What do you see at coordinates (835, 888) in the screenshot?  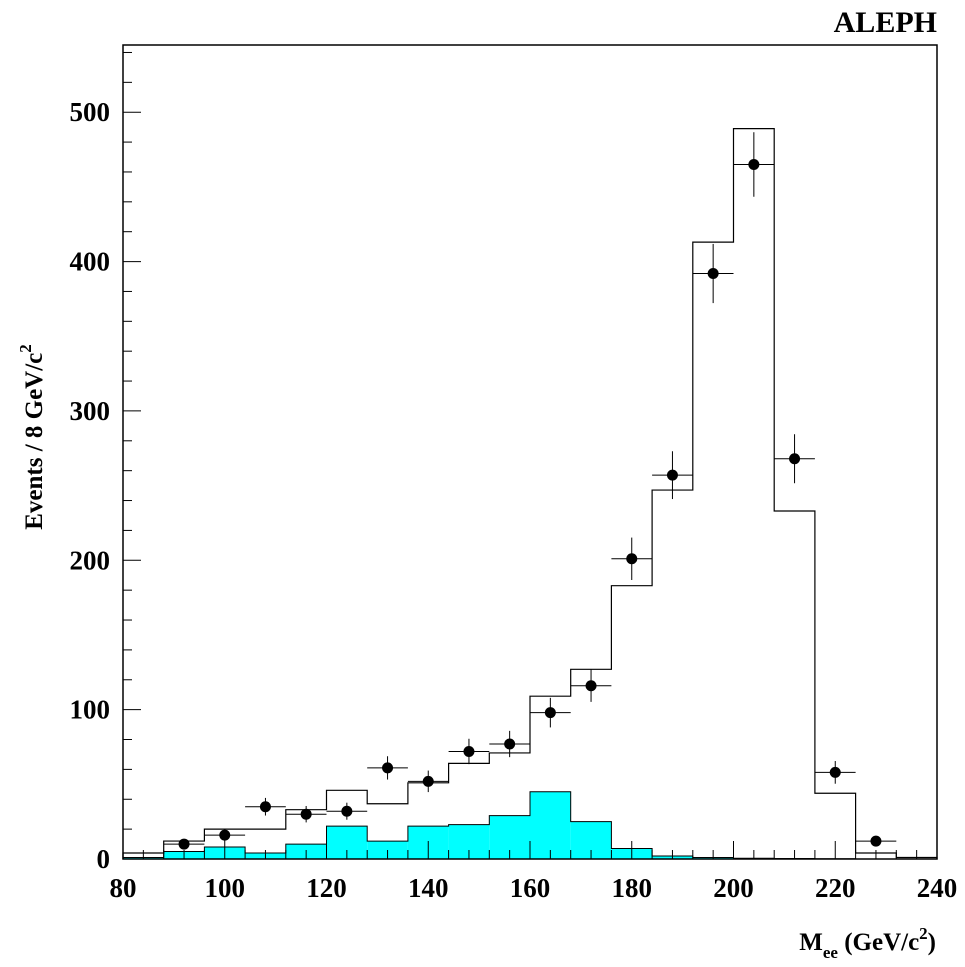 I see `x-tick-label: 220` at bounding box center [835, 888].